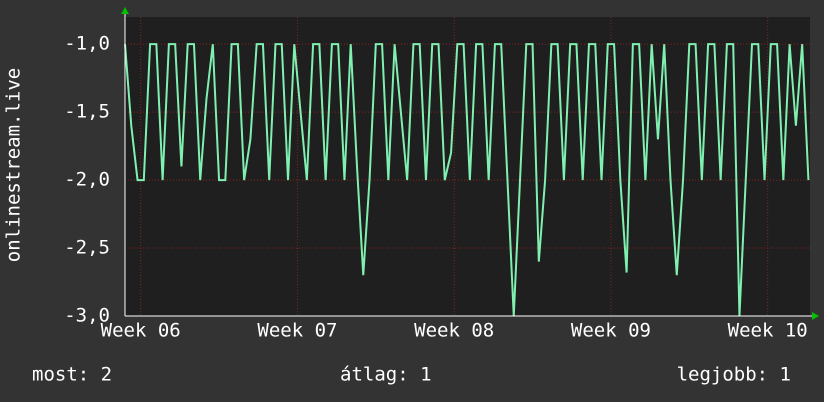  I want to click on y-axis-label: onlinestream.live, so click(14, 165).